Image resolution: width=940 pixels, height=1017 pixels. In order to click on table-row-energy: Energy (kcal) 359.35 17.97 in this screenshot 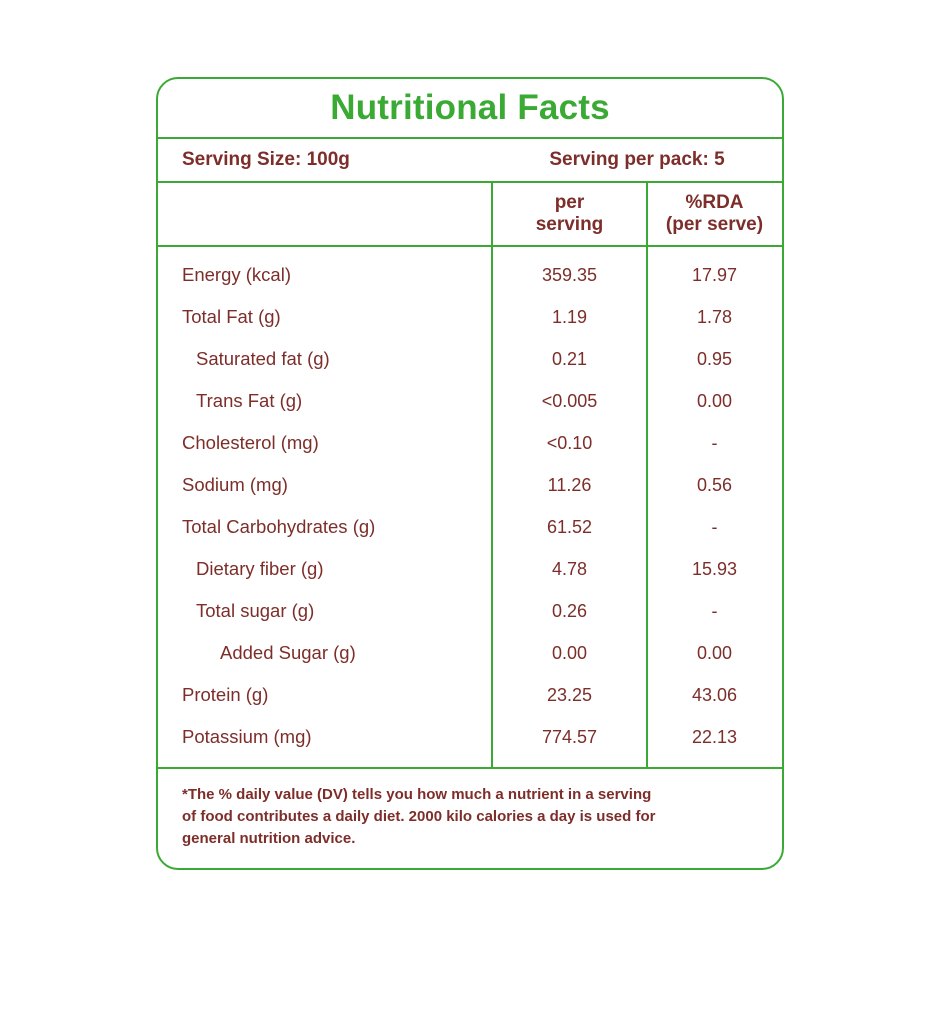, I will do `click(470, 275)`.